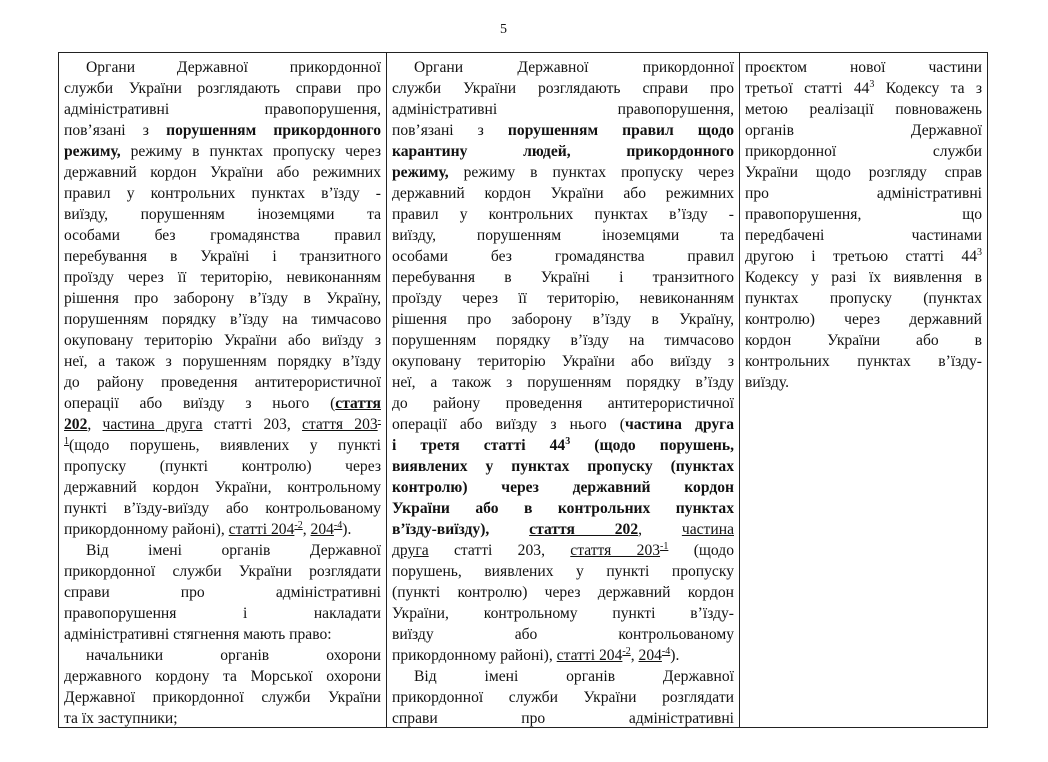 Image resolution: width=1048 pixels, height=762 pixels. Describe the element at coordinates (563, 466) in the screenshot. I see `text-line: виявлених у пунктах пропуску (пунктах` at that location.